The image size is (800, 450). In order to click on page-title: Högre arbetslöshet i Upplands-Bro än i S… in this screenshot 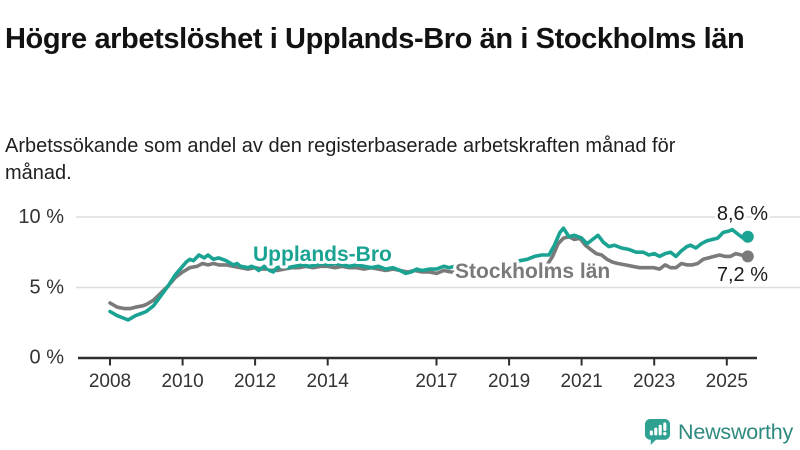, I will do `click(375, 39)`.